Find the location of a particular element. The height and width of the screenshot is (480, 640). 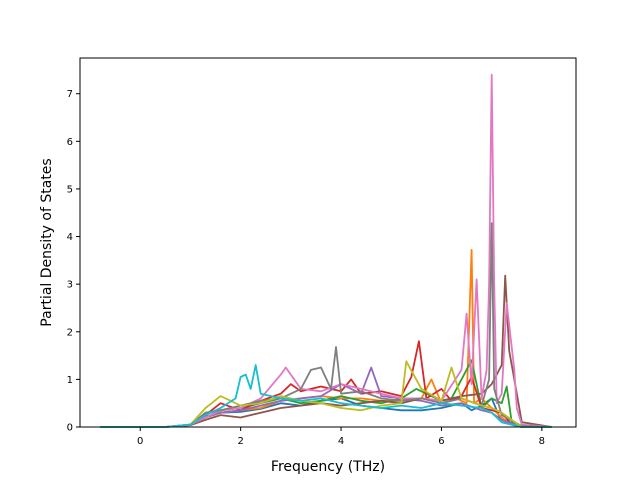

y-tick-label: 4 is located at coordinates (70, 237).